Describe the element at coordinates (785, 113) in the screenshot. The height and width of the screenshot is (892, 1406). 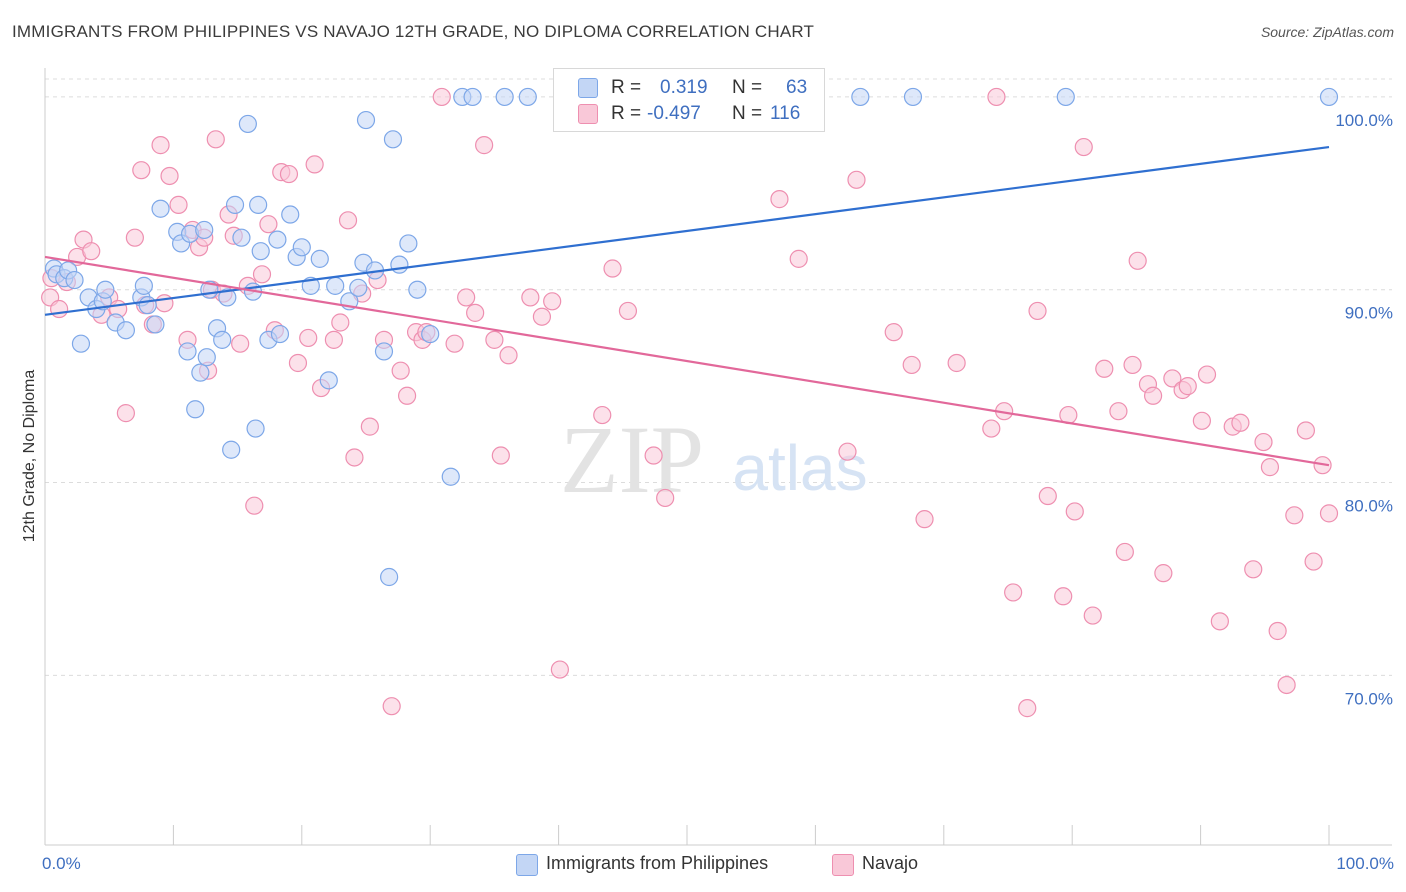
I see `stats-n-value: 116` at that location.